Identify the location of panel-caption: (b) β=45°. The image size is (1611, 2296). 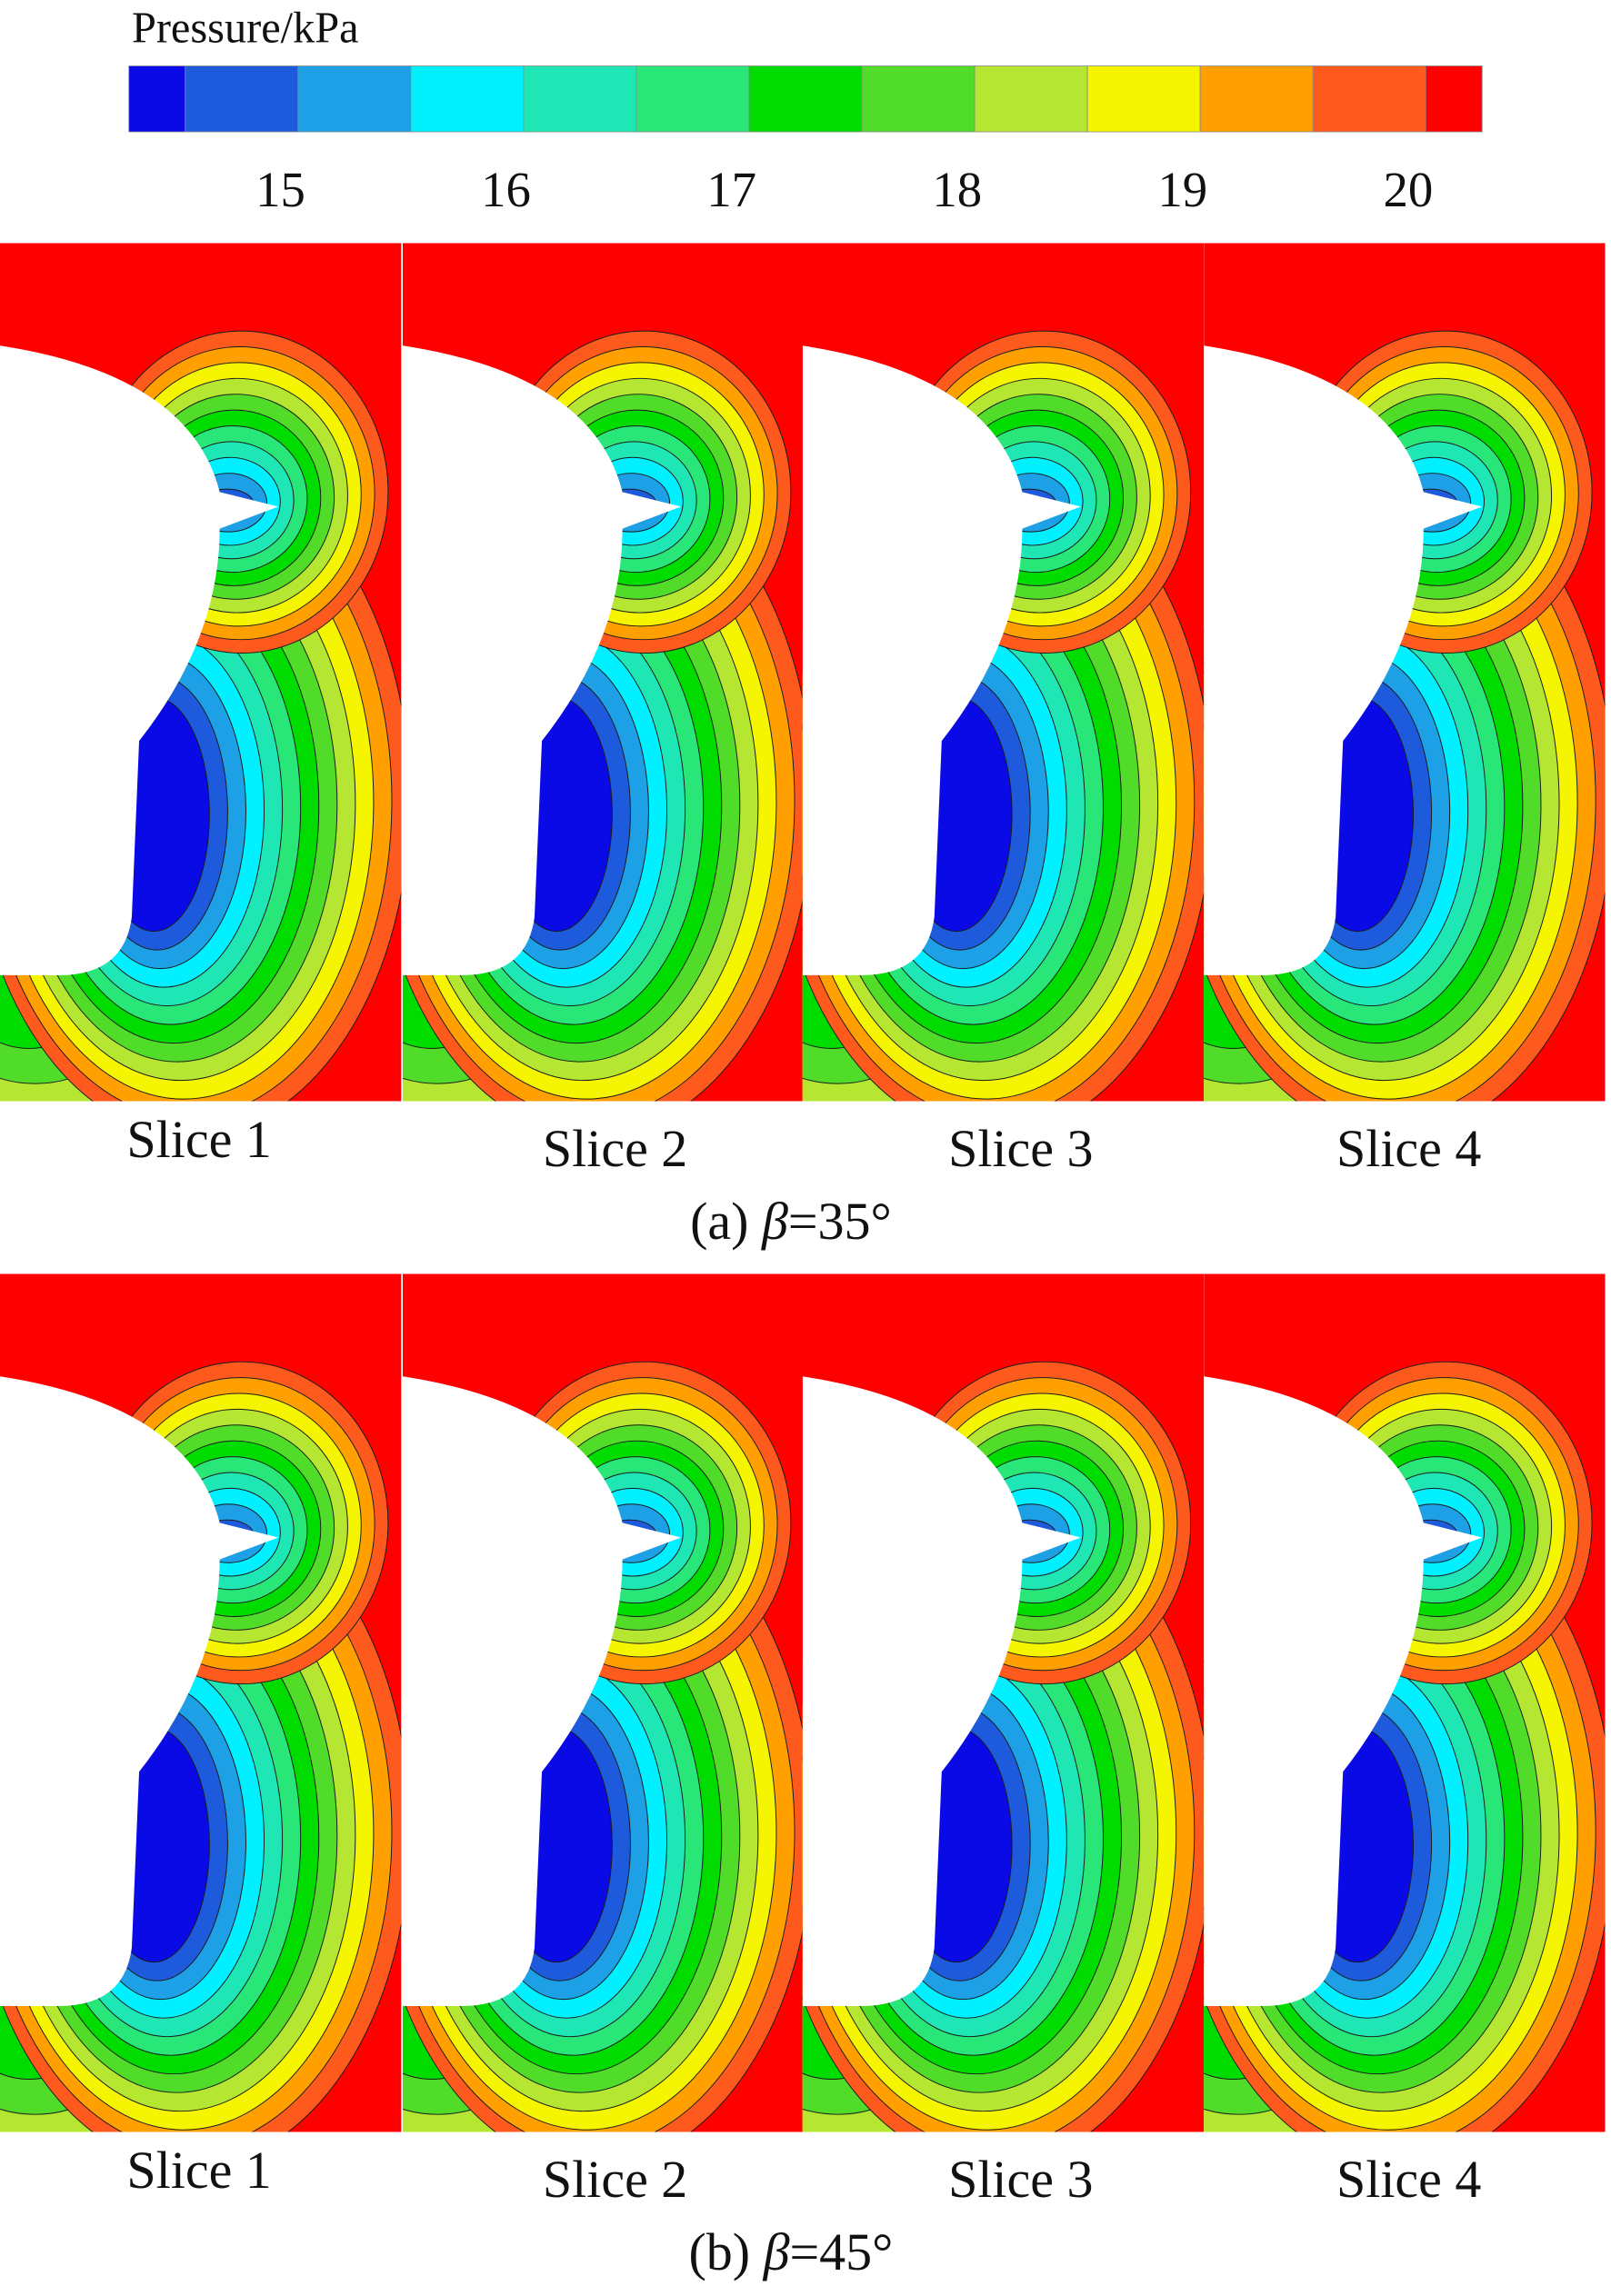
(790, 2251).